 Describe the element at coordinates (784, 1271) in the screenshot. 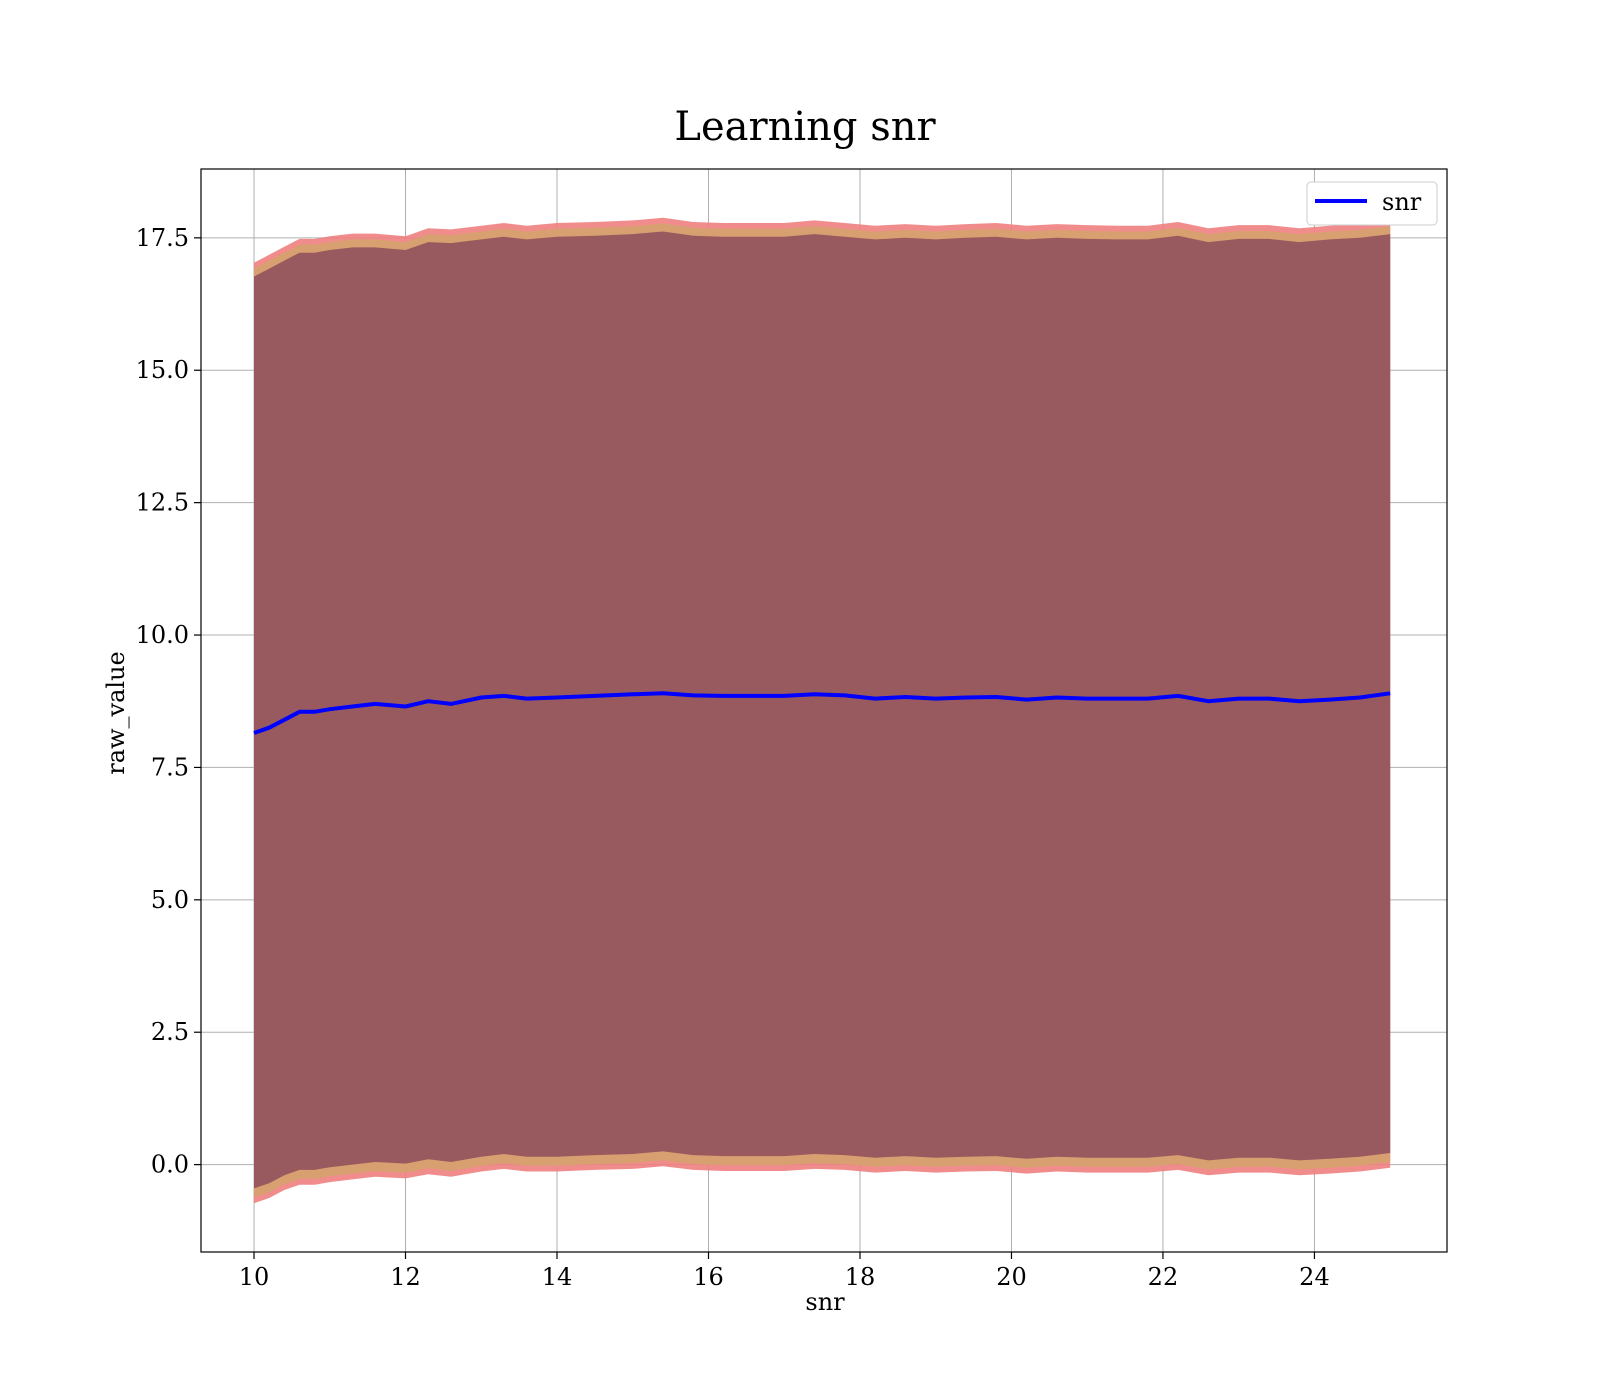

I see `x-axis-ticks: 10 12 14 16 18 20 22 24` at that location.